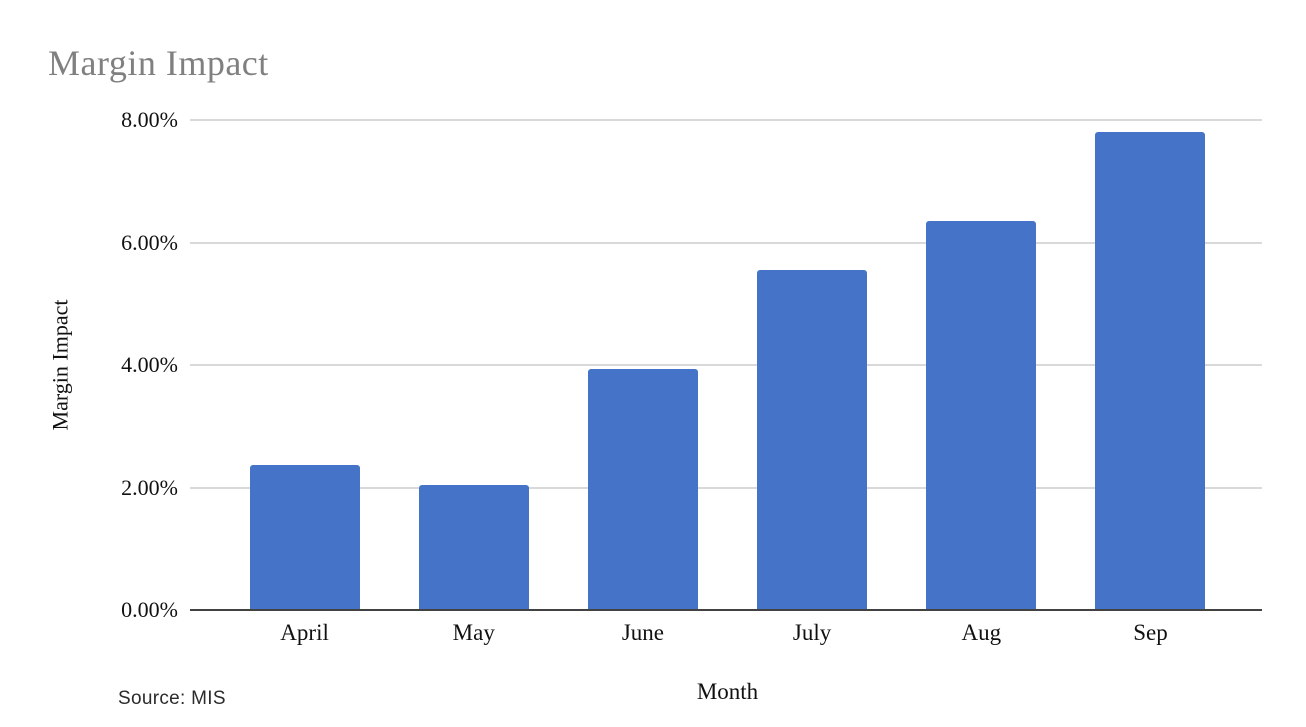 The image size is (1306, 727). I want to click on x-axis-line, so click(726, 610).